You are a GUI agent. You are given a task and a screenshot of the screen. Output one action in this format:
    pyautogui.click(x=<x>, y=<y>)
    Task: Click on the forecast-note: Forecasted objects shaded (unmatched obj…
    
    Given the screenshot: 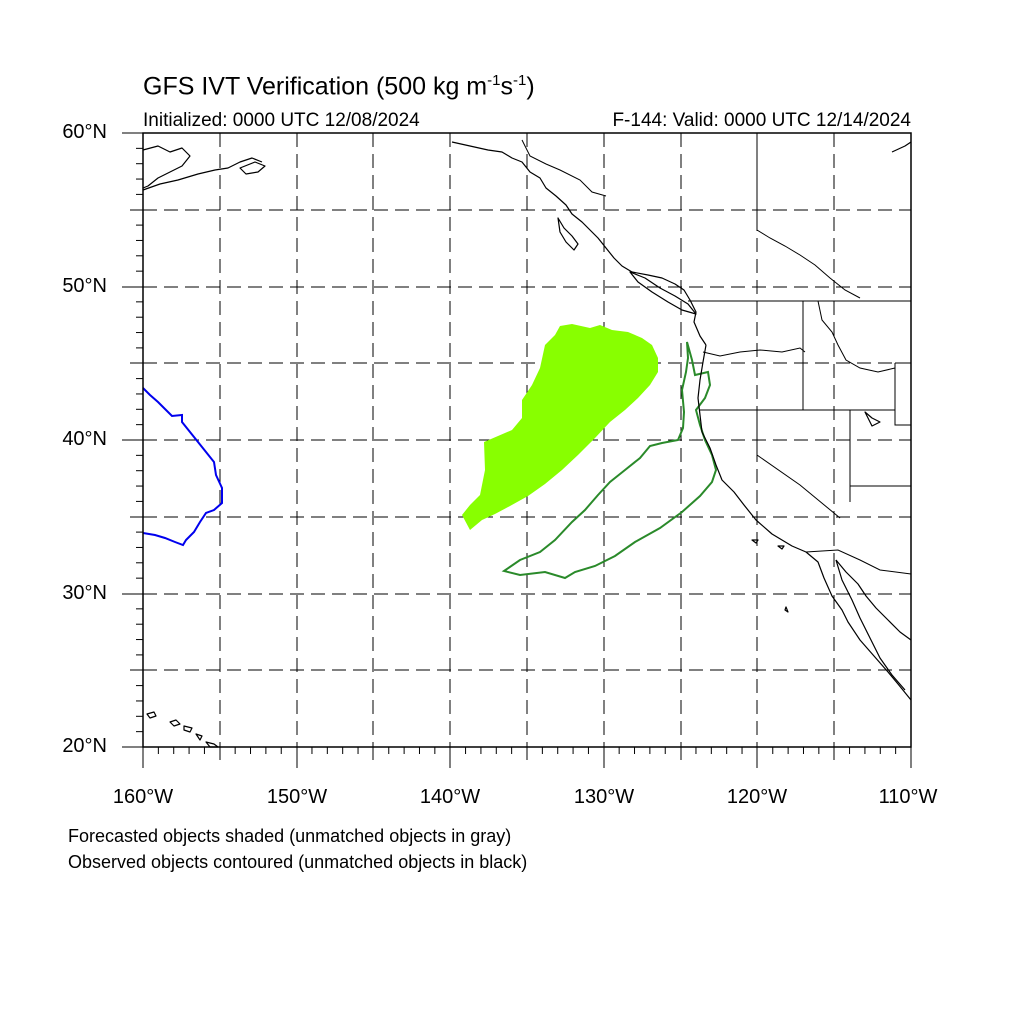 What is the action you would take?
    pyautogui.click(x=290, y=836)
    